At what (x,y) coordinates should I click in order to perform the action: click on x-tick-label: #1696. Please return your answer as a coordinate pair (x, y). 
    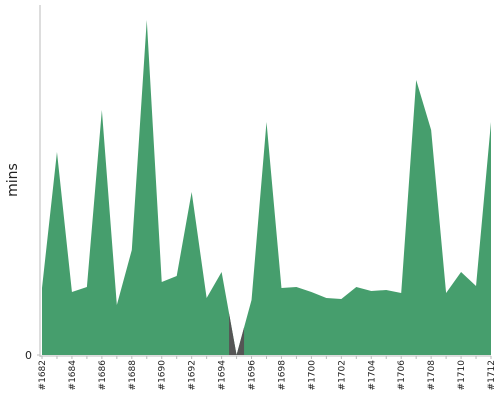
    Looking at the image, I should click on (253, 375).